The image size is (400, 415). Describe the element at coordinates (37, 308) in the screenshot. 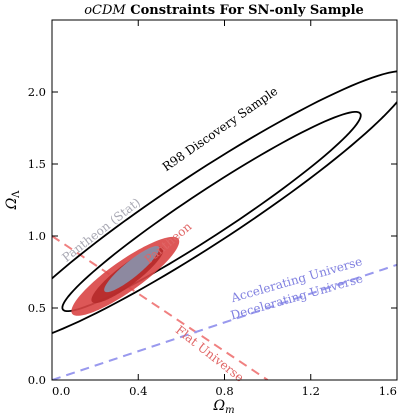

I see `y-tick-label: 0.5` at that location.